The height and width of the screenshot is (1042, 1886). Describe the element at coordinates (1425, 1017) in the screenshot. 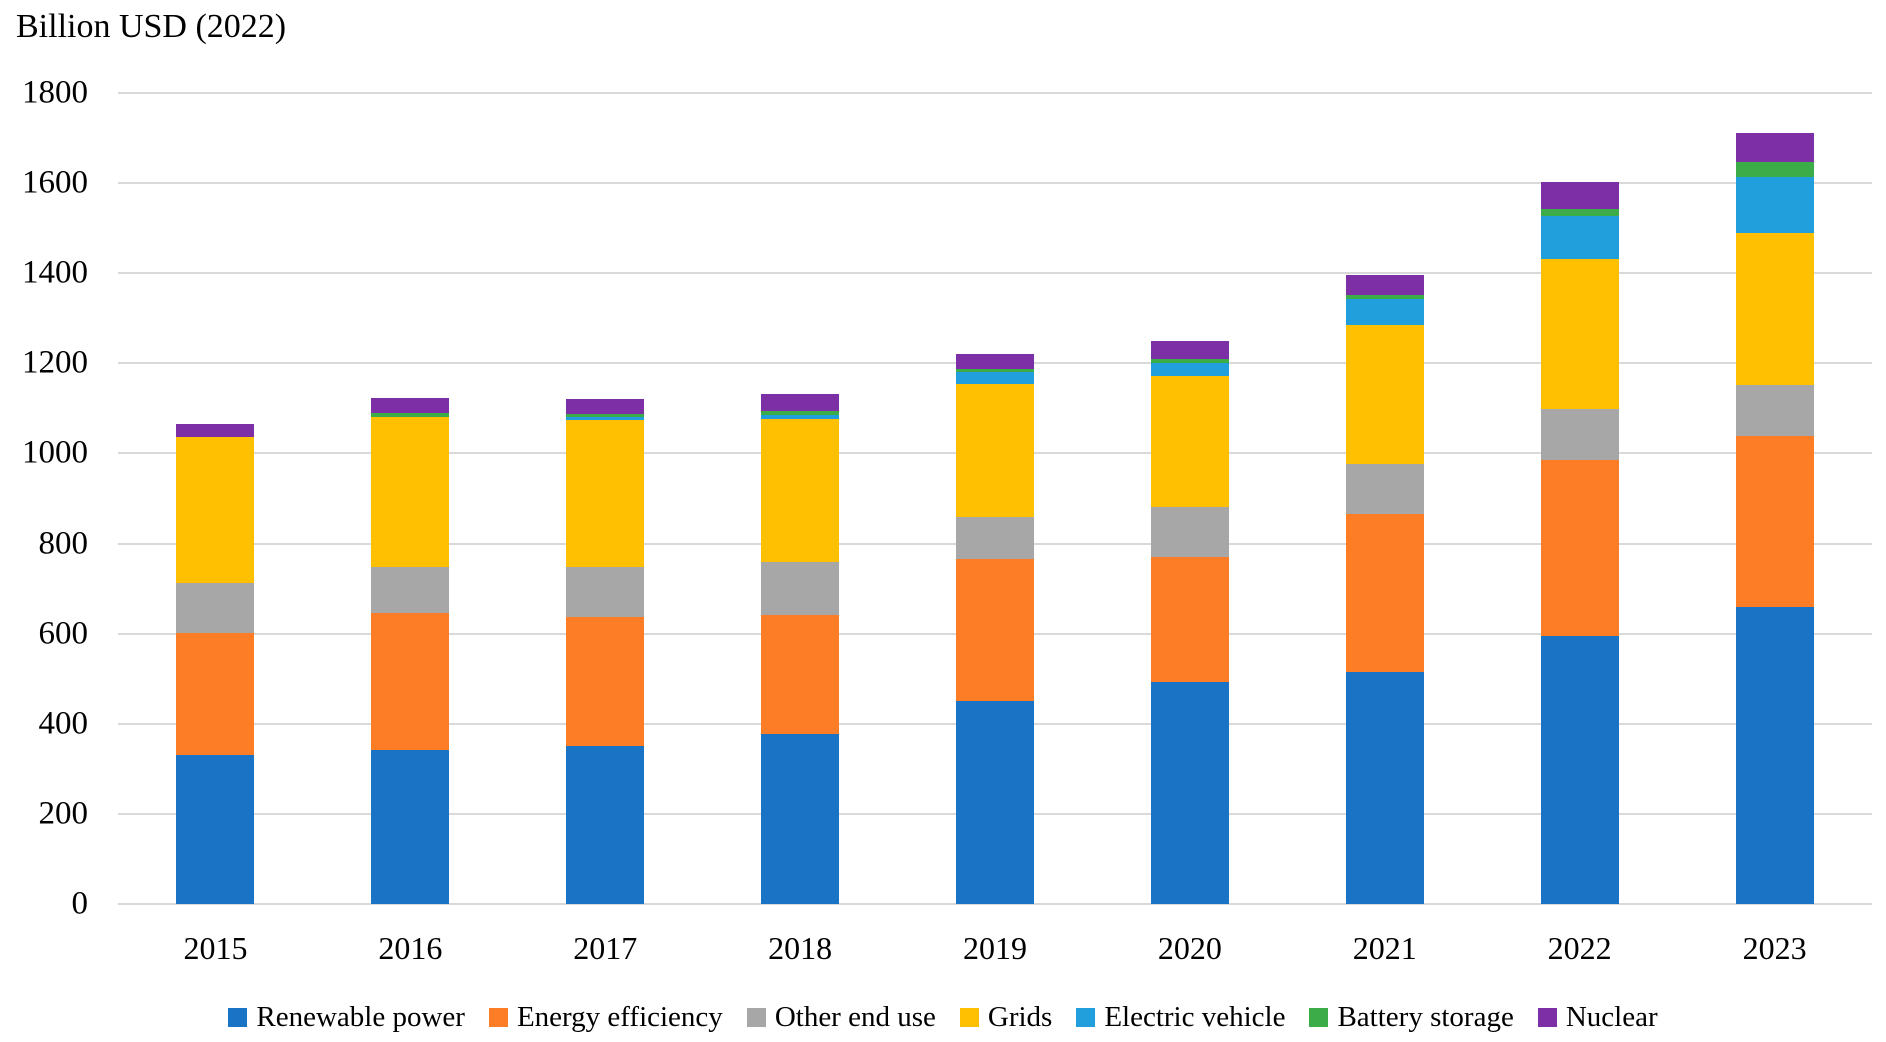

I see `legend-label-battery-storage: Battery storage` at that location.